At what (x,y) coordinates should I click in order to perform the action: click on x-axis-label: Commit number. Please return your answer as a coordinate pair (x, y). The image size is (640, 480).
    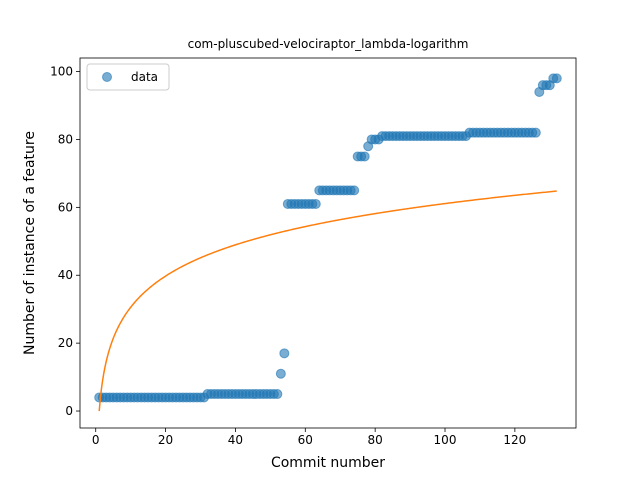
    Looking at the image, I should click on (328, 463).